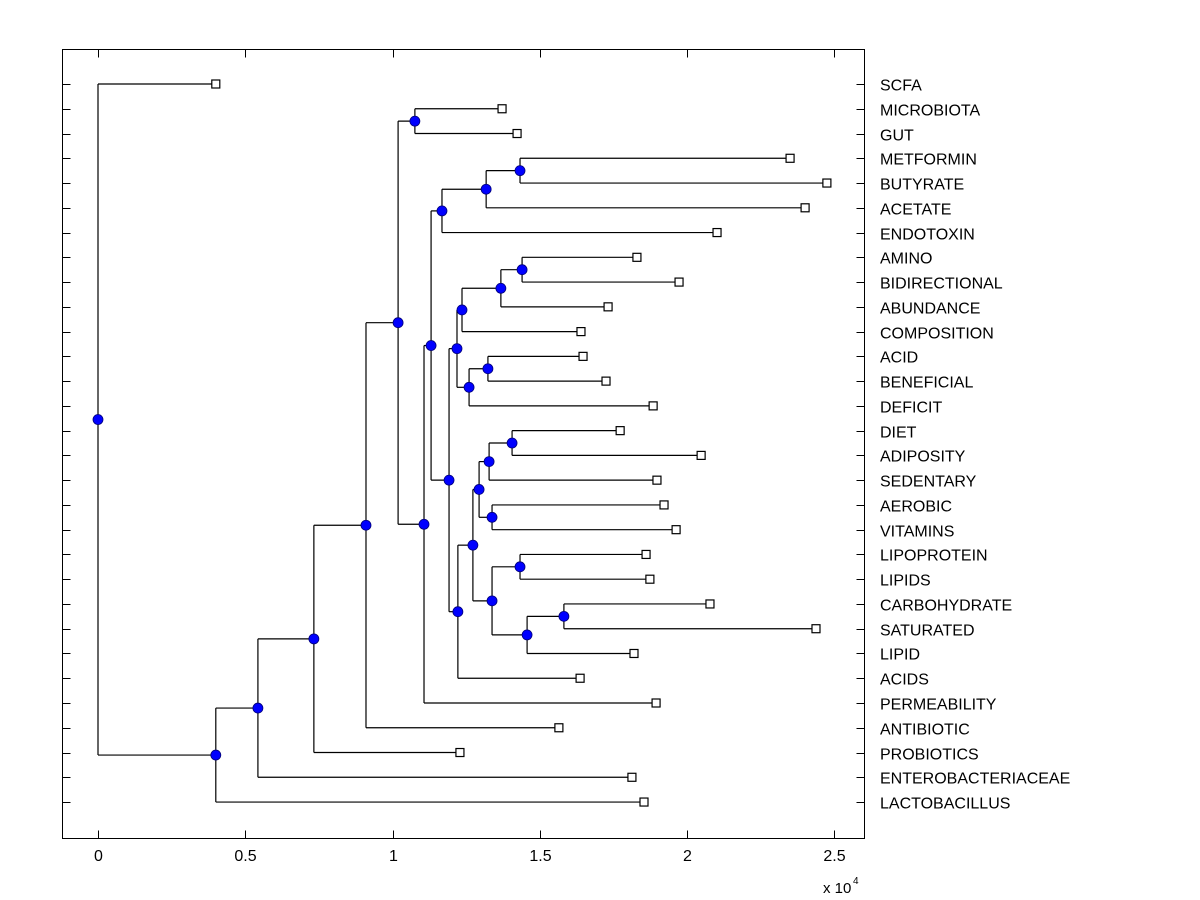 This screenshot has height=900, width=1200. I want to click on leaf-label: PERMEABILITY, so click(938, 705).